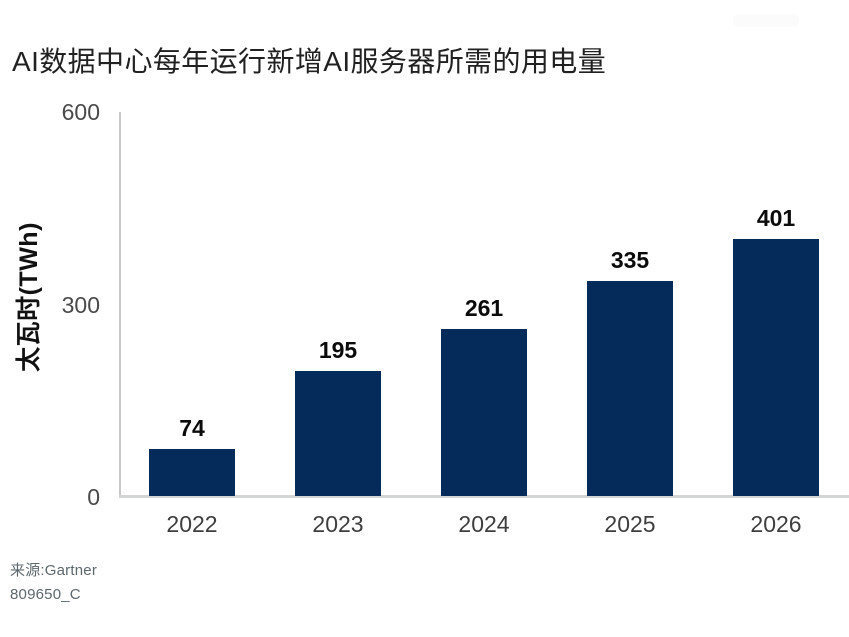  What do you see at coordinates (120, 304) in the screenshot?
I see `y-axis-line` at bounding box center [120, 304].